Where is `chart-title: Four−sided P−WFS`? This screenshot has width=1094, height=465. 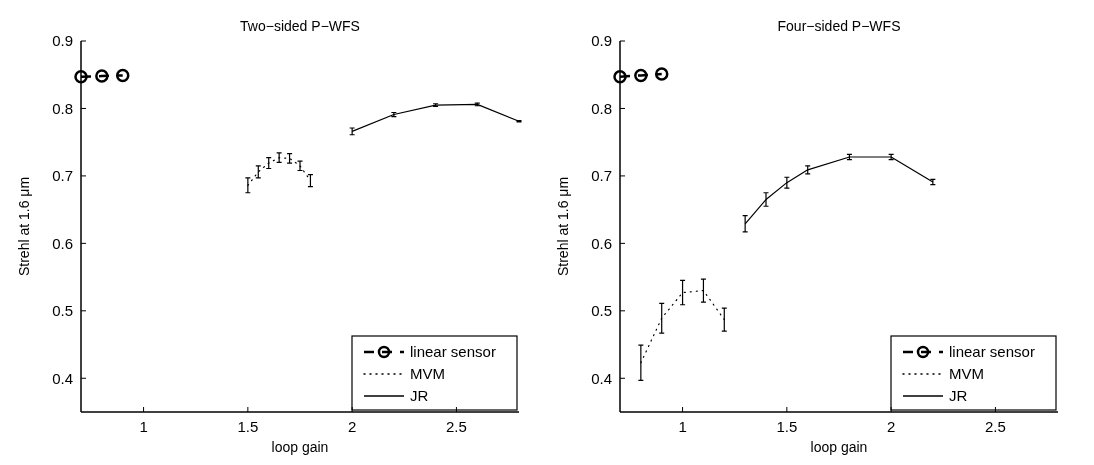
chart-title: Four−sided P−WFS is located at coordinates (839, 26).